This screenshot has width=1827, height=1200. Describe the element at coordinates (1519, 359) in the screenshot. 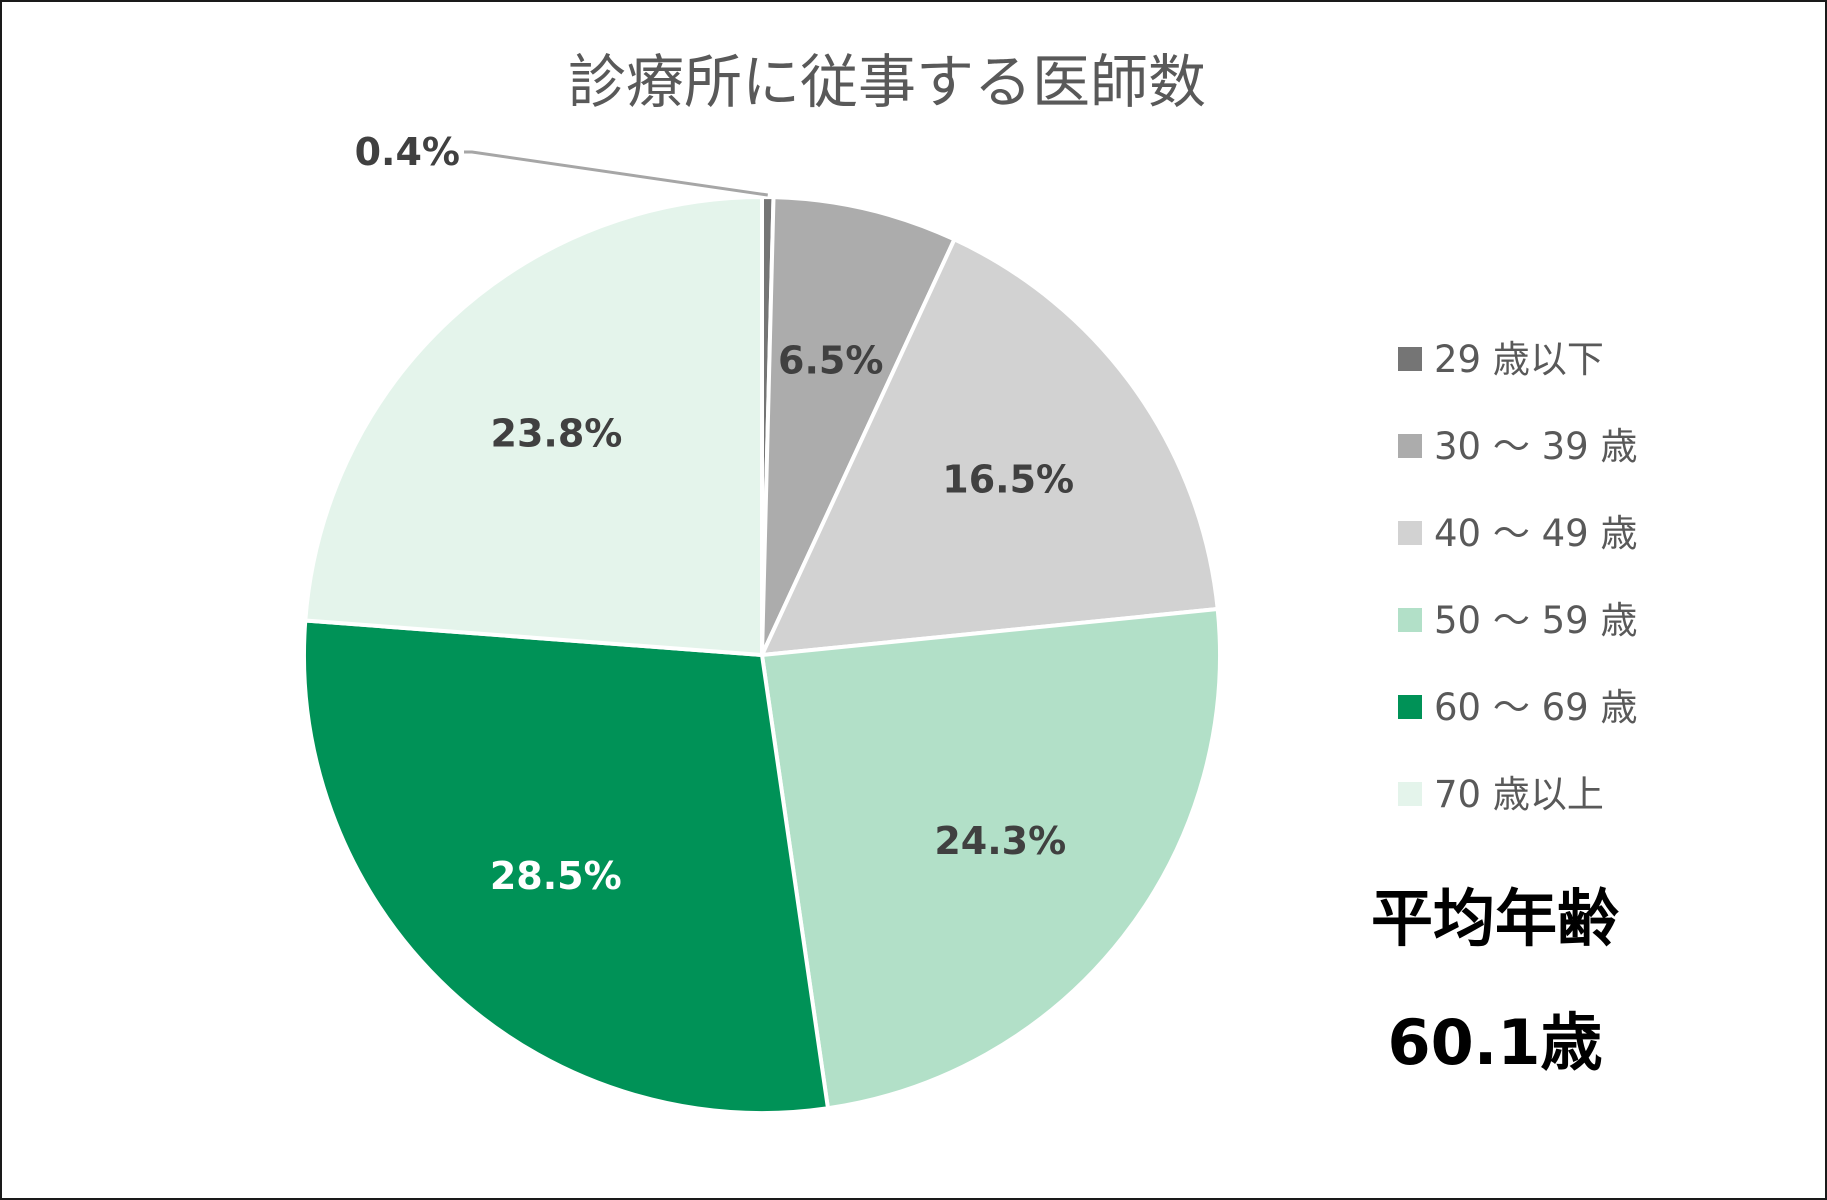

I see `legend-label-age-29-under: 29 歳以下` at that location.